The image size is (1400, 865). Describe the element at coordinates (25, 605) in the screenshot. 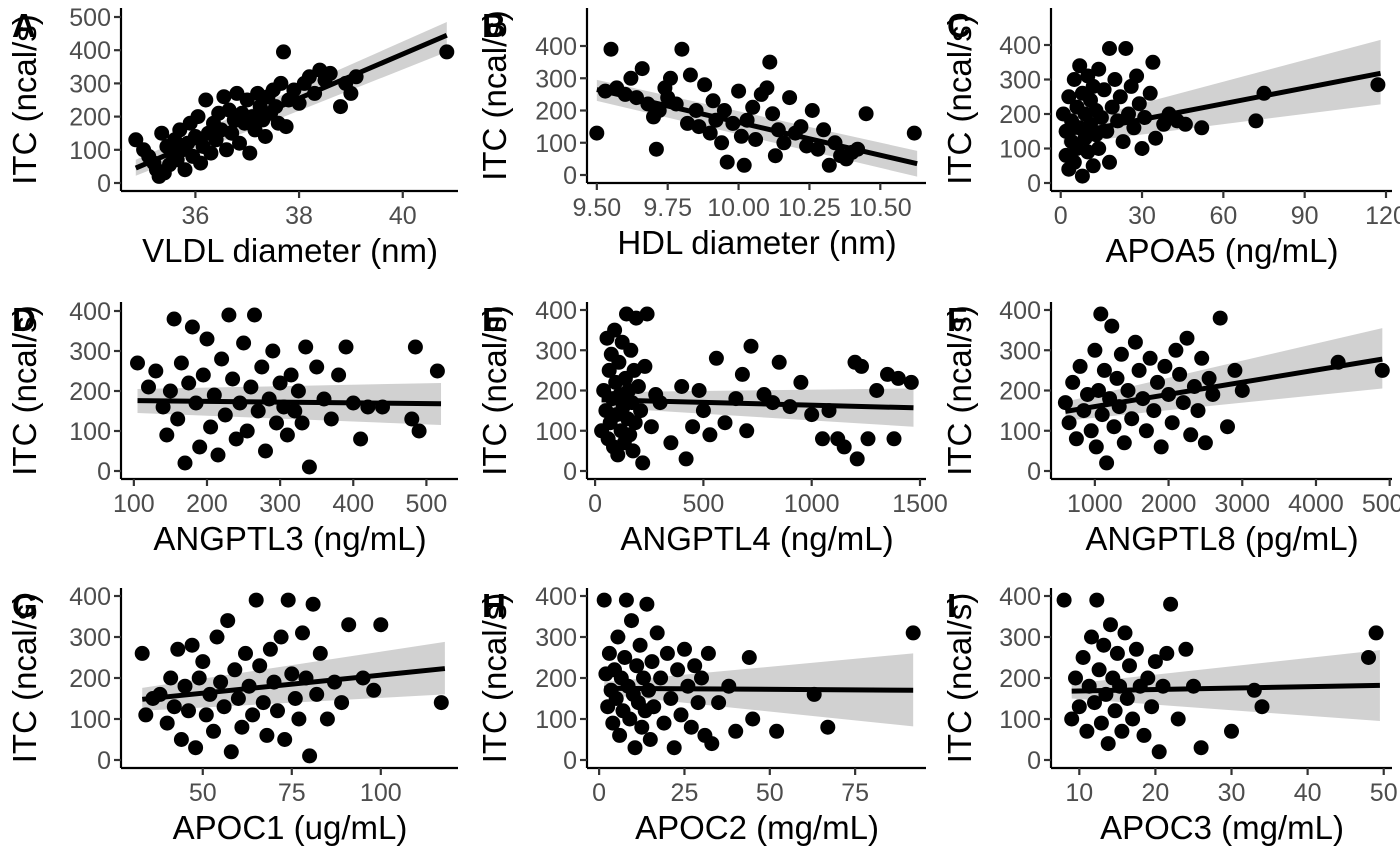

I see `panel-label: G` at that location.